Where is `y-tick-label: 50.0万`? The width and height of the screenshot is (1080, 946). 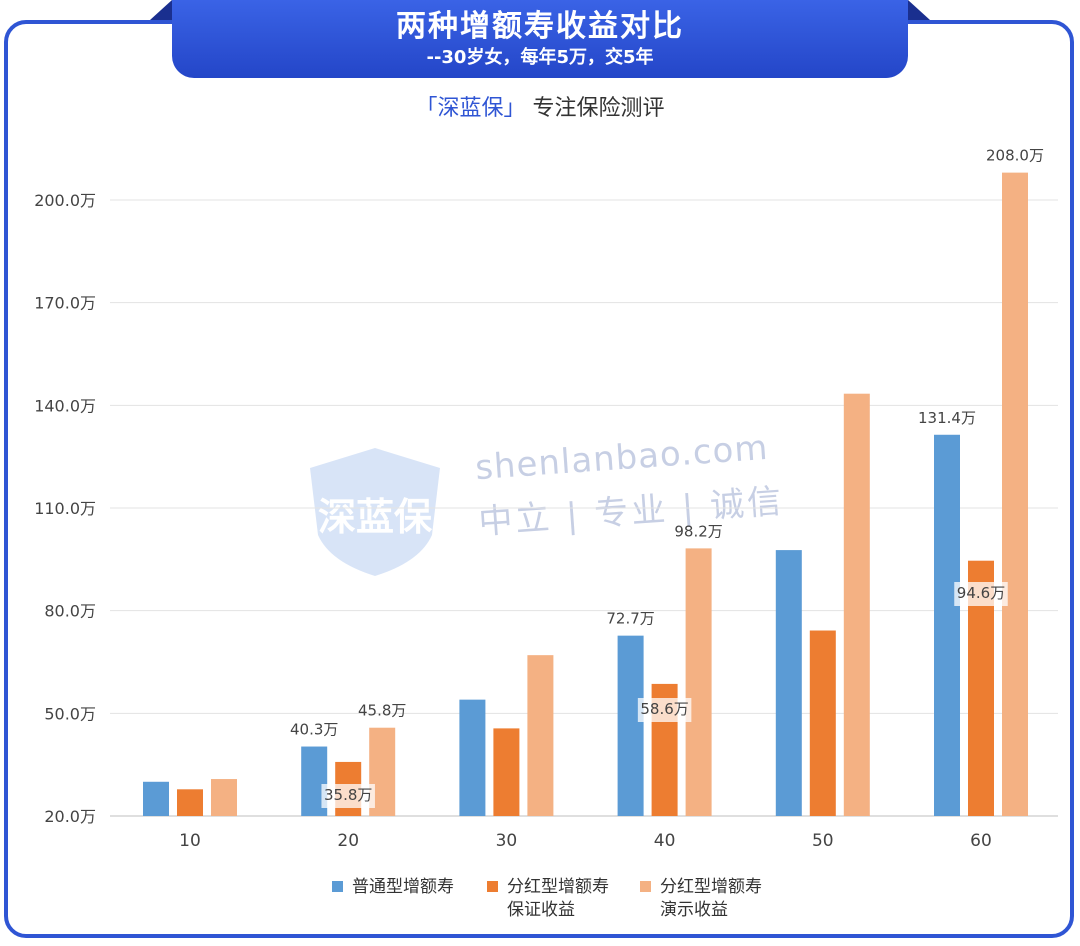 y-tick-label: 50.0万 is located at coordinates (70, 713).